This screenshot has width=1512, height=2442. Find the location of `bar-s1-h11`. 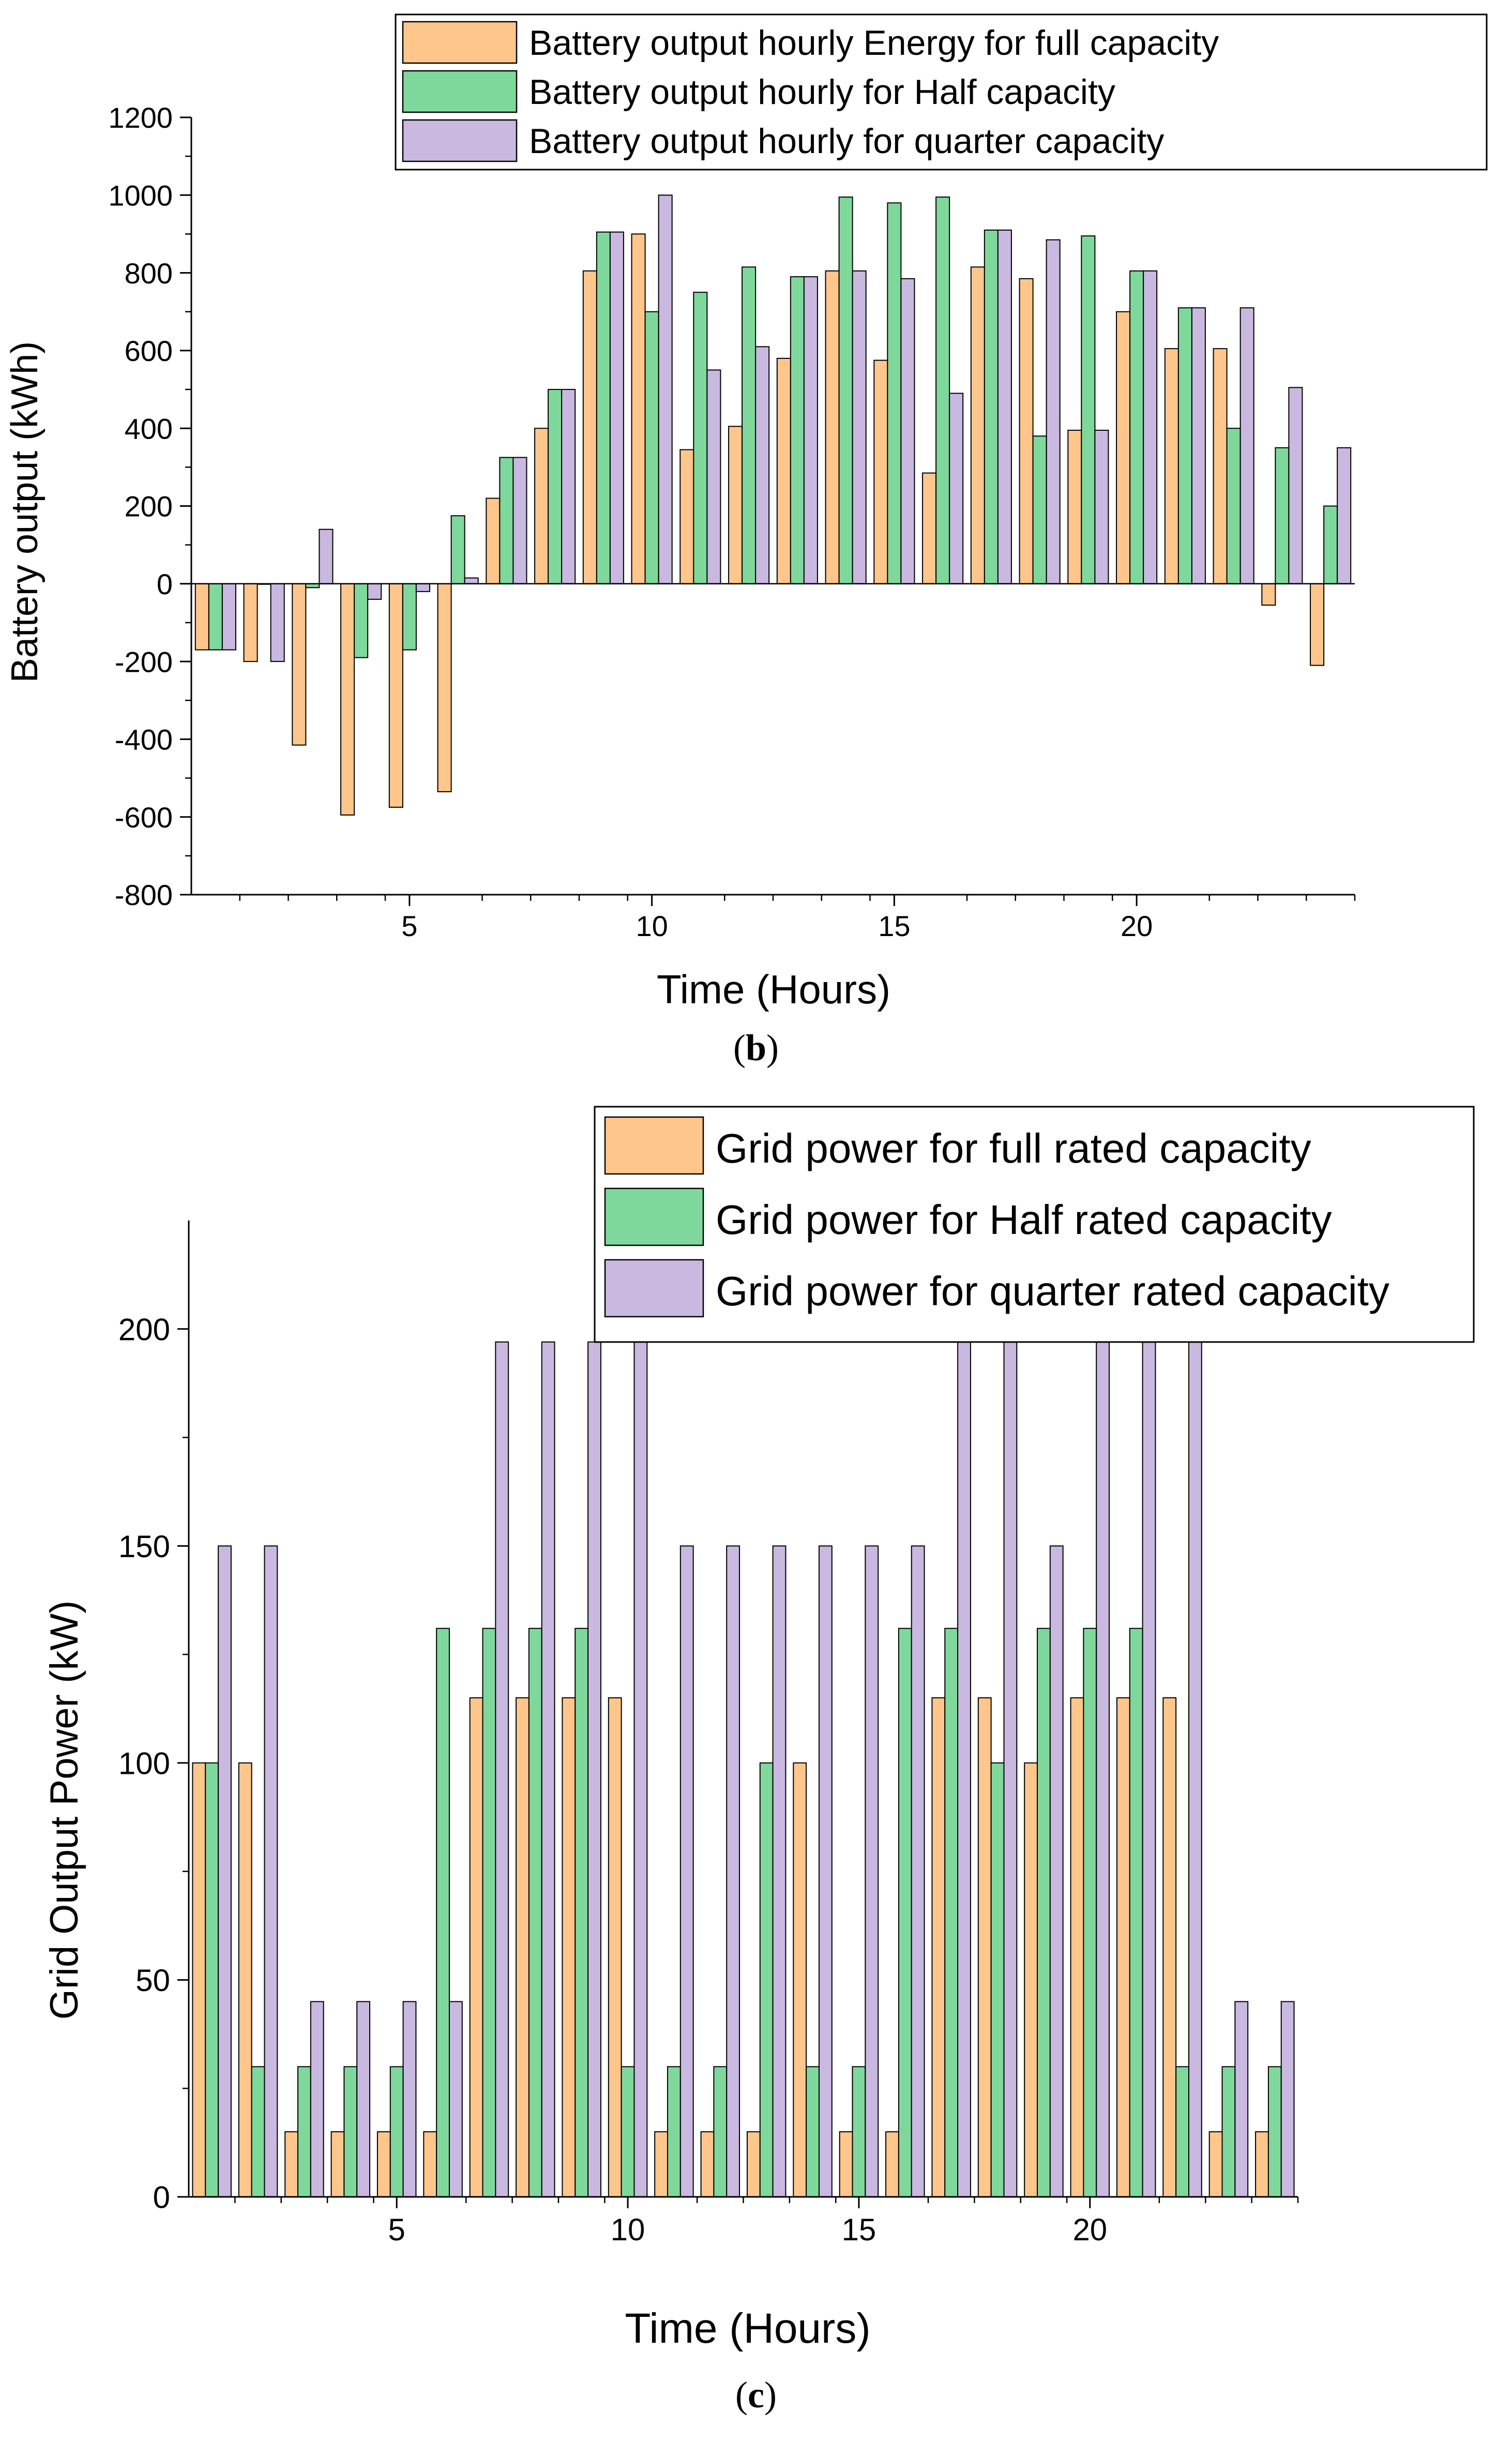

bar-s1-h11 is located at coordinates (661, 2164).